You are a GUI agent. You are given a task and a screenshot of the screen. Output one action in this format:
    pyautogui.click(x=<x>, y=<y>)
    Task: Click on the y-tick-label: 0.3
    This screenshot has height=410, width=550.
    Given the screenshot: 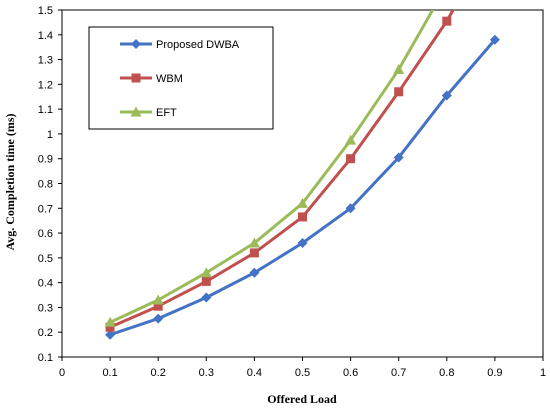 What is the action you would take?
    pyautogui.click(x=45, y=308)
    